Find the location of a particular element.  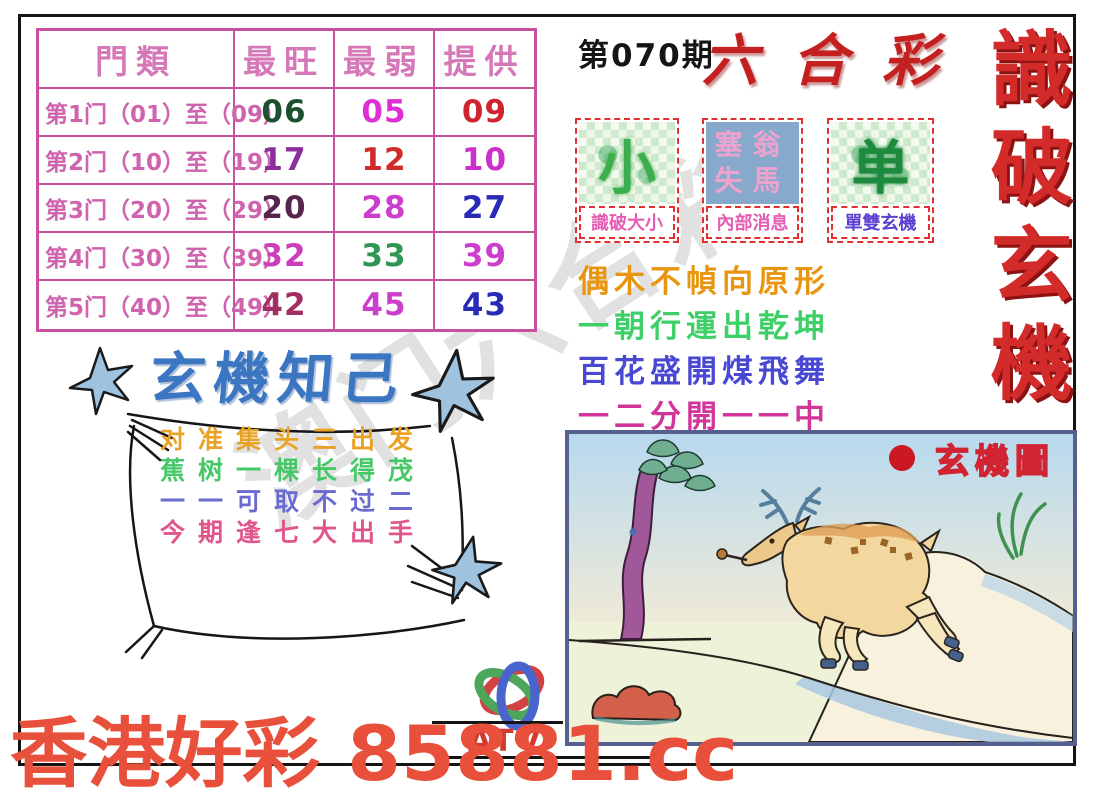

table-row-label: 第3门（20）至（29） is located at coordinates (162, 209).